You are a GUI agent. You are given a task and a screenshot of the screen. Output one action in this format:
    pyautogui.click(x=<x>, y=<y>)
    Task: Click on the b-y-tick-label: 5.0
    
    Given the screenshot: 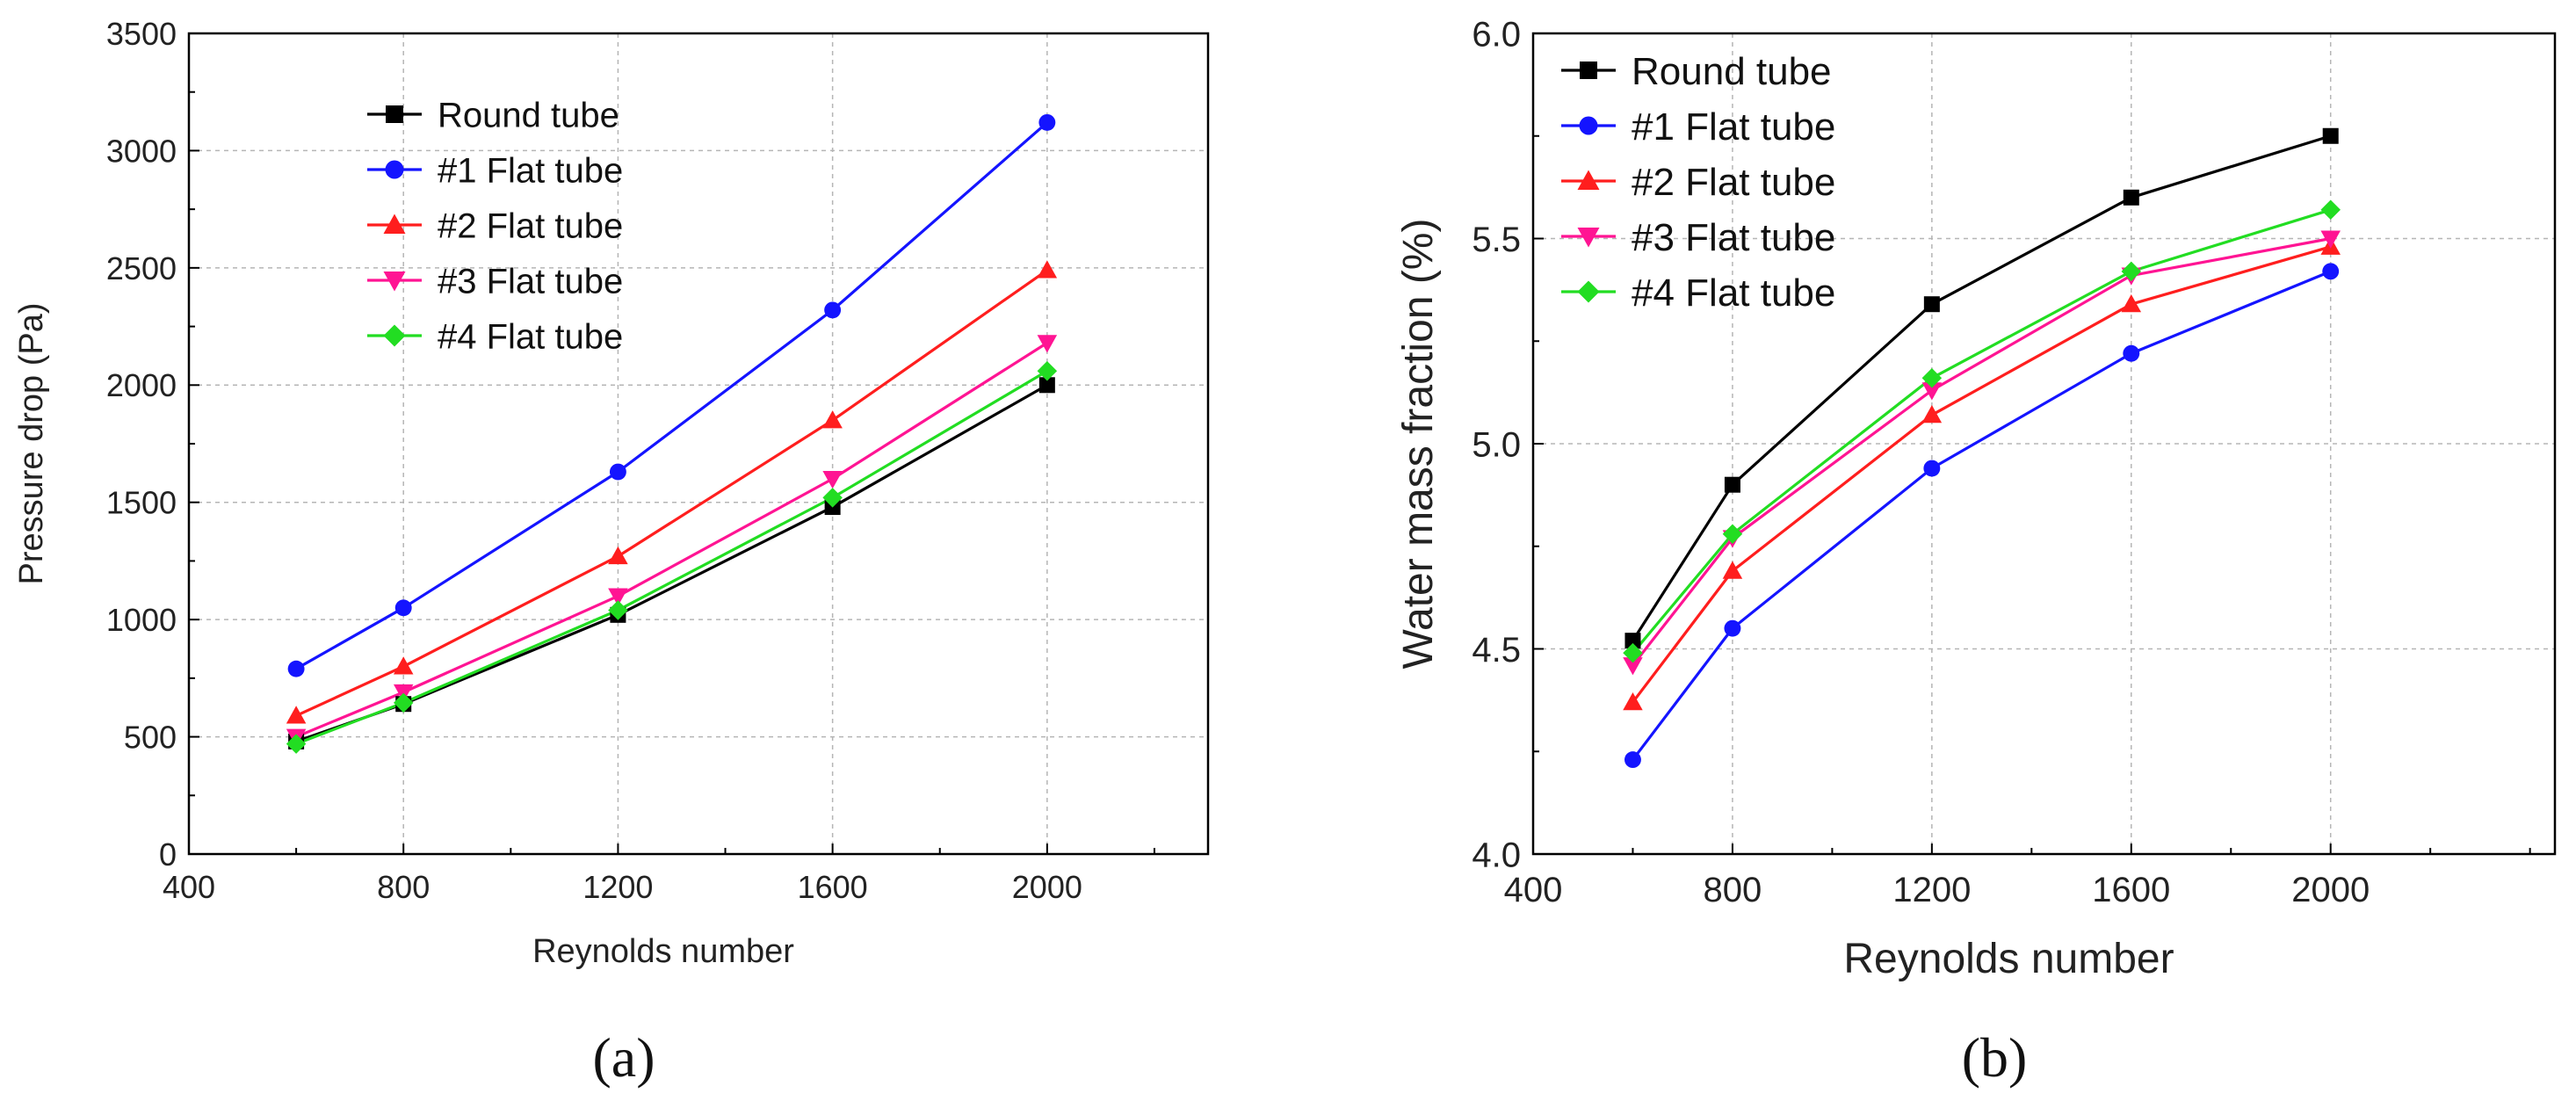 What is the action you would take?
    pyautogui.click(x=1496, y=445)
    